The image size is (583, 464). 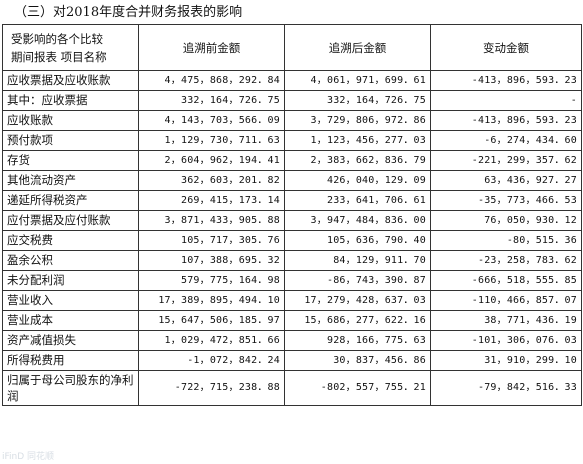 I want to click on row-item-name: 资产减值损失, so click(x=70, y=340).